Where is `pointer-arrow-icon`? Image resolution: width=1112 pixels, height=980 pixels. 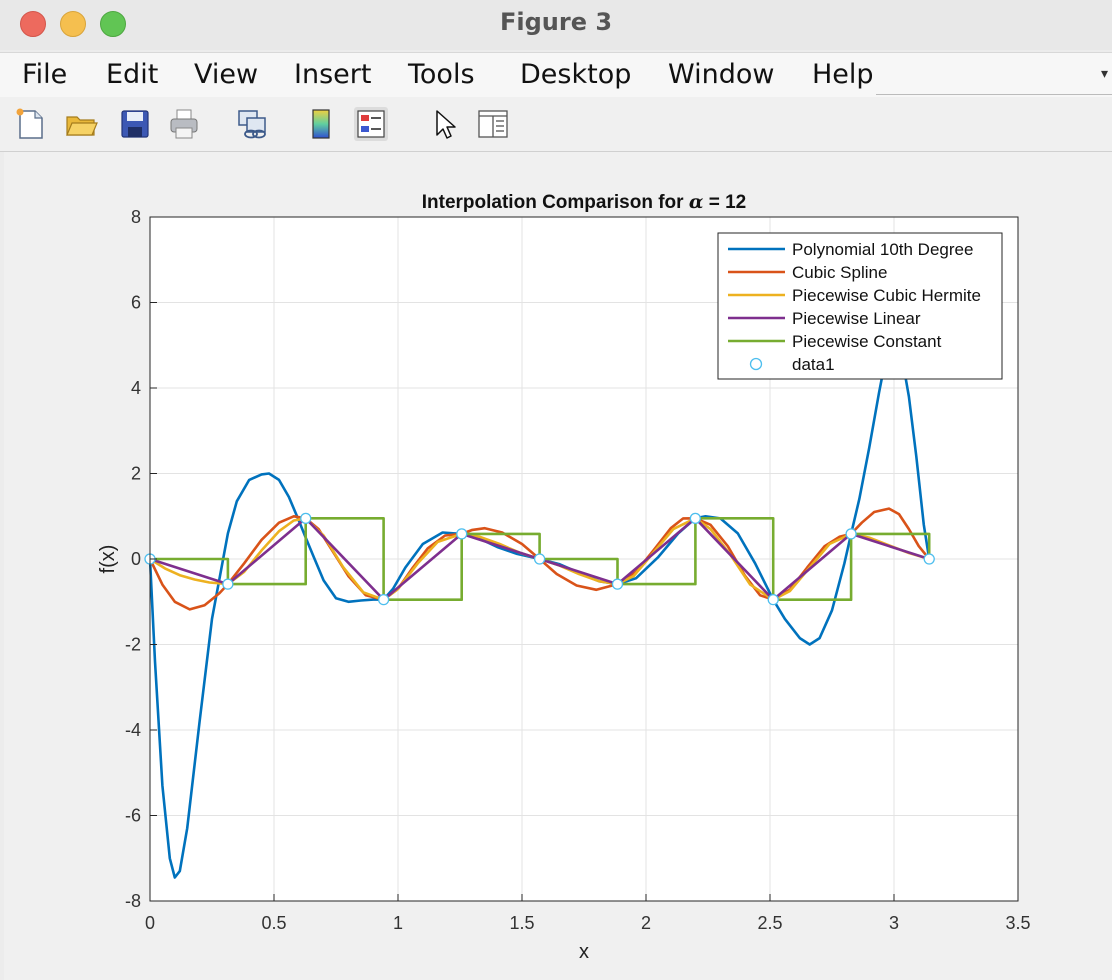
pointer-arrow-icon is located at coordinates (446, 124).